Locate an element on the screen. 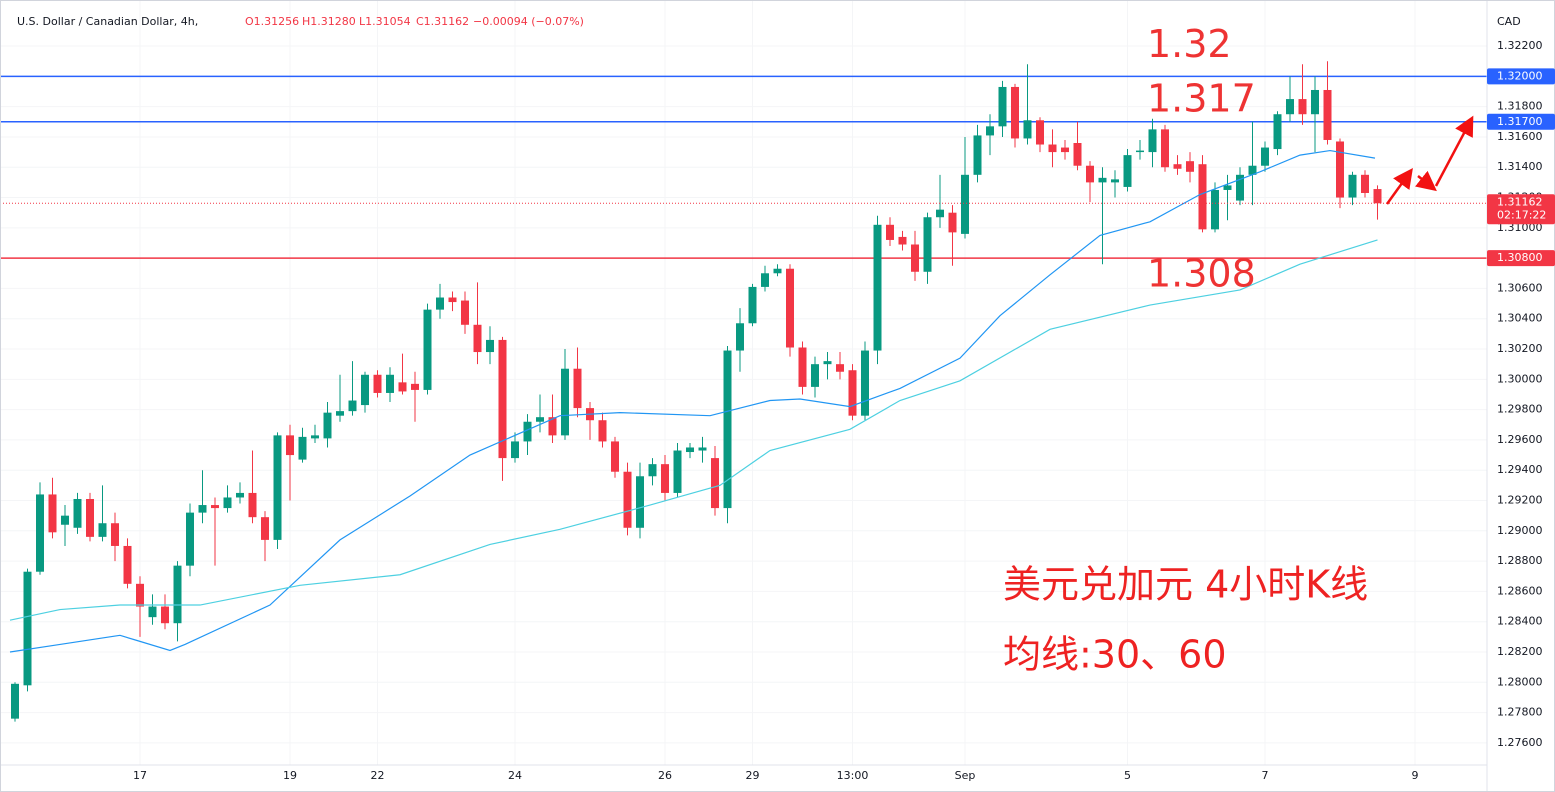 The image size is (1555, 792). annotation: 美元兑加元 4小时K线 is located at coordinates (1185, 585).